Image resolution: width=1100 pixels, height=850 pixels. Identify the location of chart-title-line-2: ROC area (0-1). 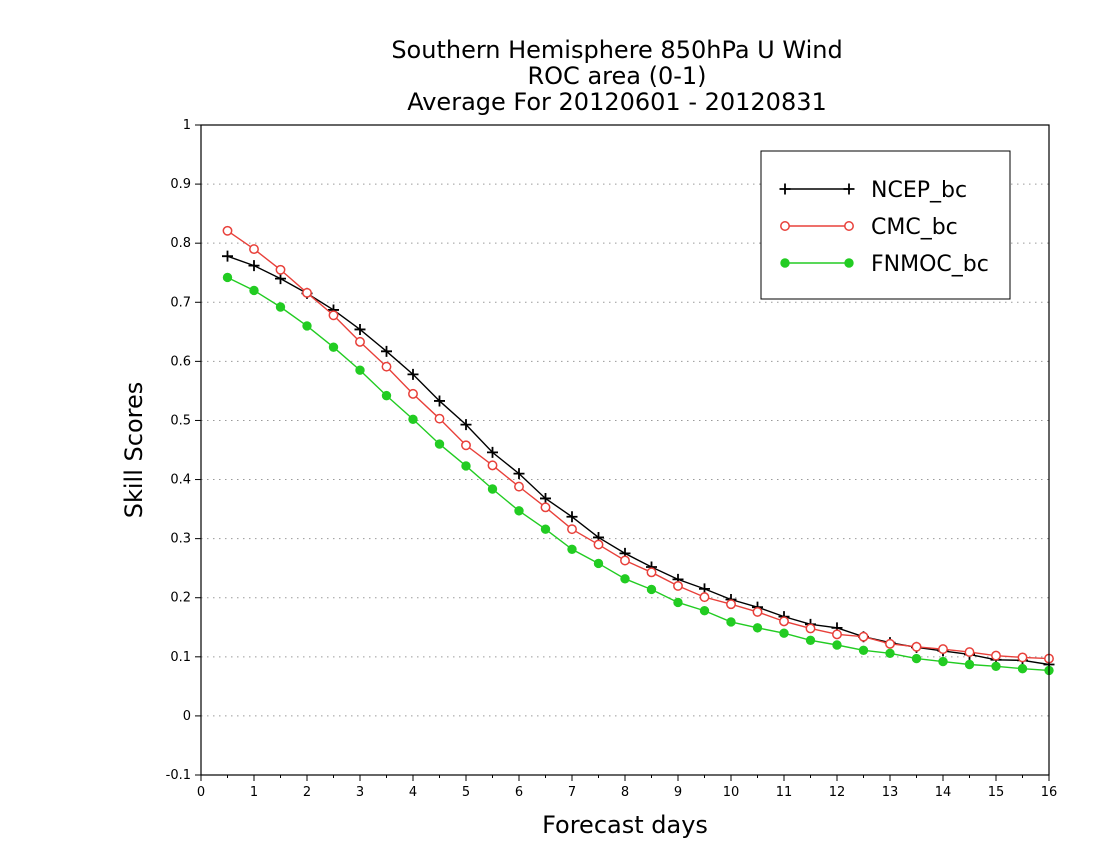
(616, 76).